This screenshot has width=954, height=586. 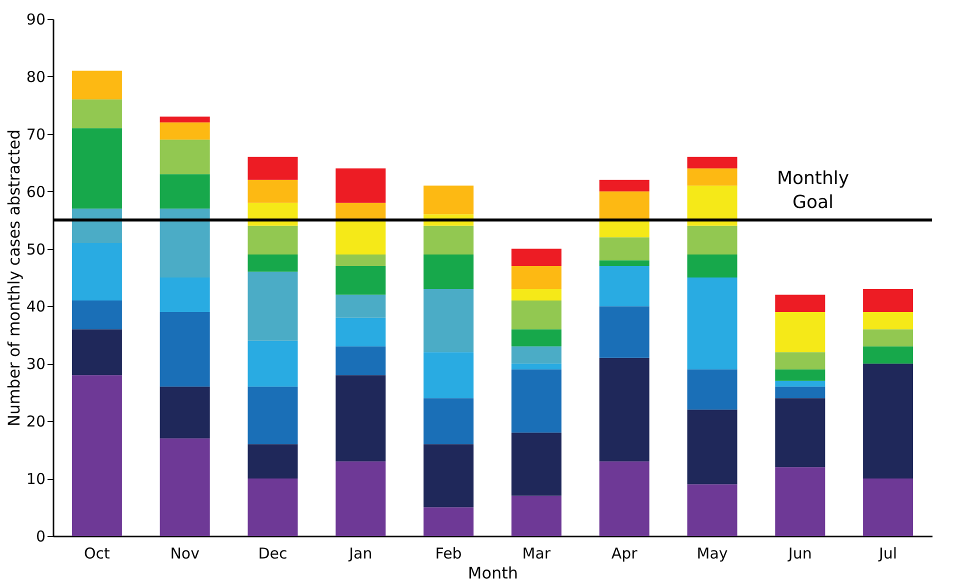 What do you see at coordinates (36, 421) in the screenshot?
I see `y-tick-label: 20` at bounding box center [36, 421].